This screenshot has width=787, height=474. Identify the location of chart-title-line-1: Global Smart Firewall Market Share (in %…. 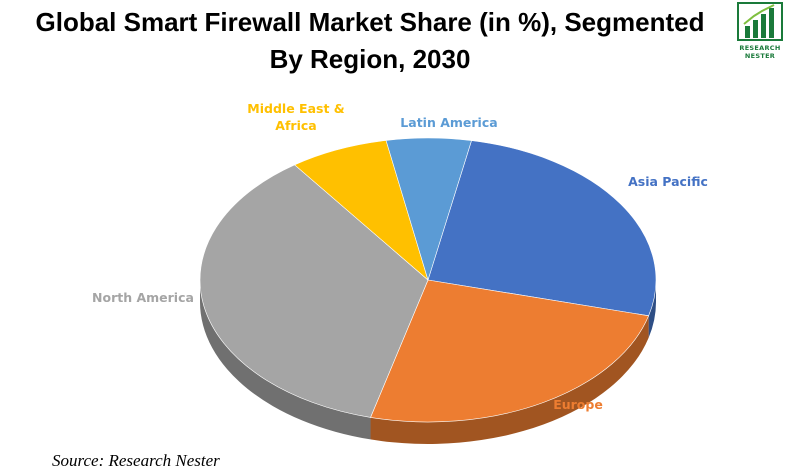
(370, 22).